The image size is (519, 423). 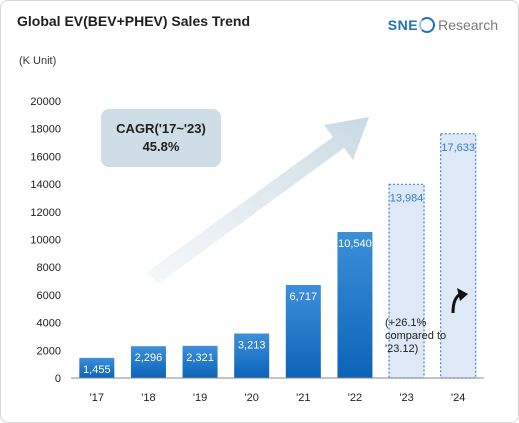 What do you see at coordinates (45, 157) in the screenshot?
I see `y-tick-label: 16000` at bounding box center [45, 157].